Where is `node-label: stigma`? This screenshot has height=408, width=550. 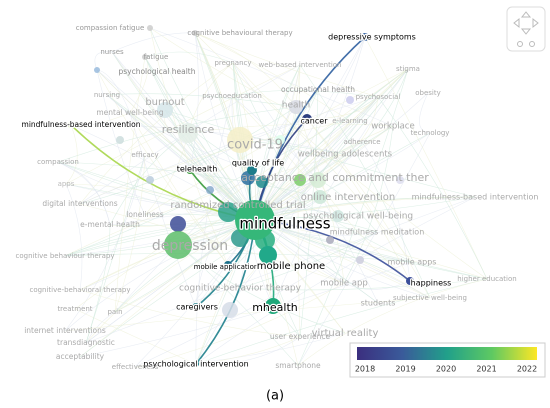 node-label: stigma is located at coordinates (408, 69).